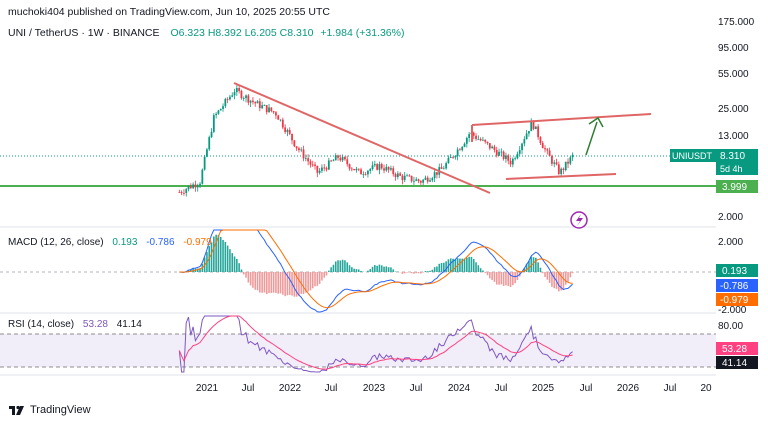 Image resolution: width=768 pixels, height=426 pixels. Describe the element at coordinates (224, 33) in the screenshot. I see `high-value: H8.392` at that location.